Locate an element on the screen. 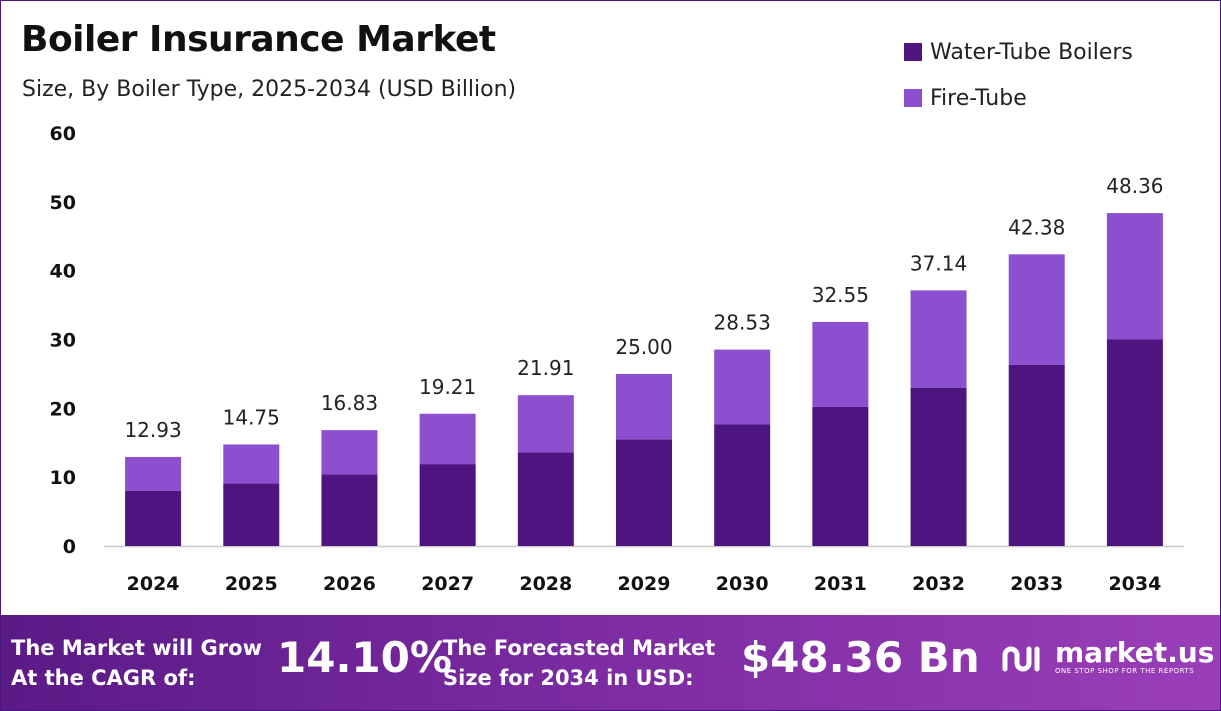 This screenshot has height=711, width=1221. y-tick-label: 20 is located at coordinates (63, 409).